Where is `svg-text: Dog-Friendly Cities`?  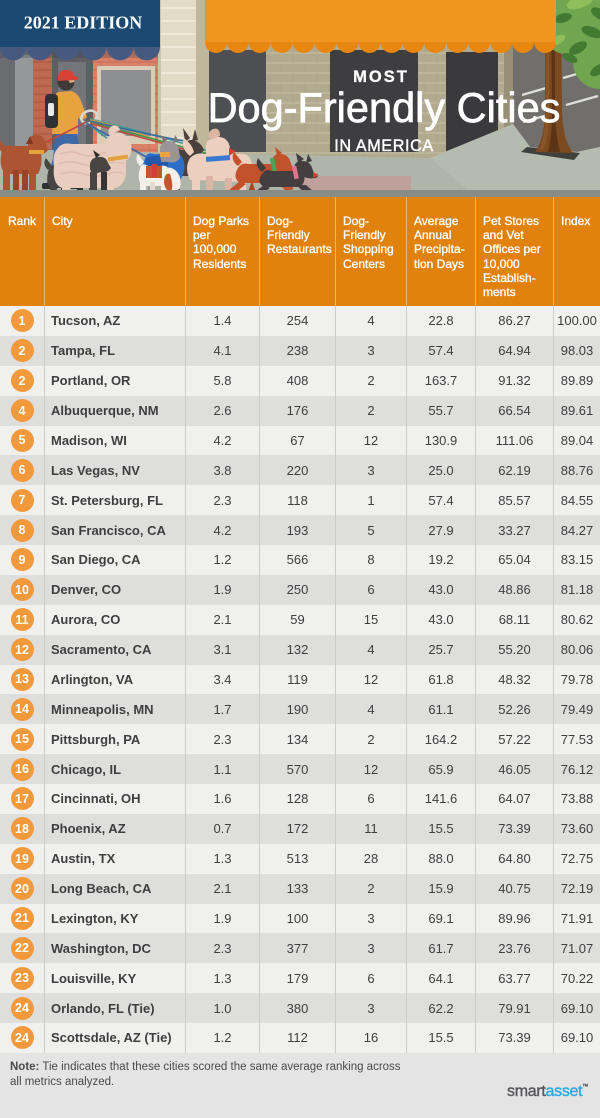
svg-text: Dog-Friendly Cities is located at coordinates (384, 107).